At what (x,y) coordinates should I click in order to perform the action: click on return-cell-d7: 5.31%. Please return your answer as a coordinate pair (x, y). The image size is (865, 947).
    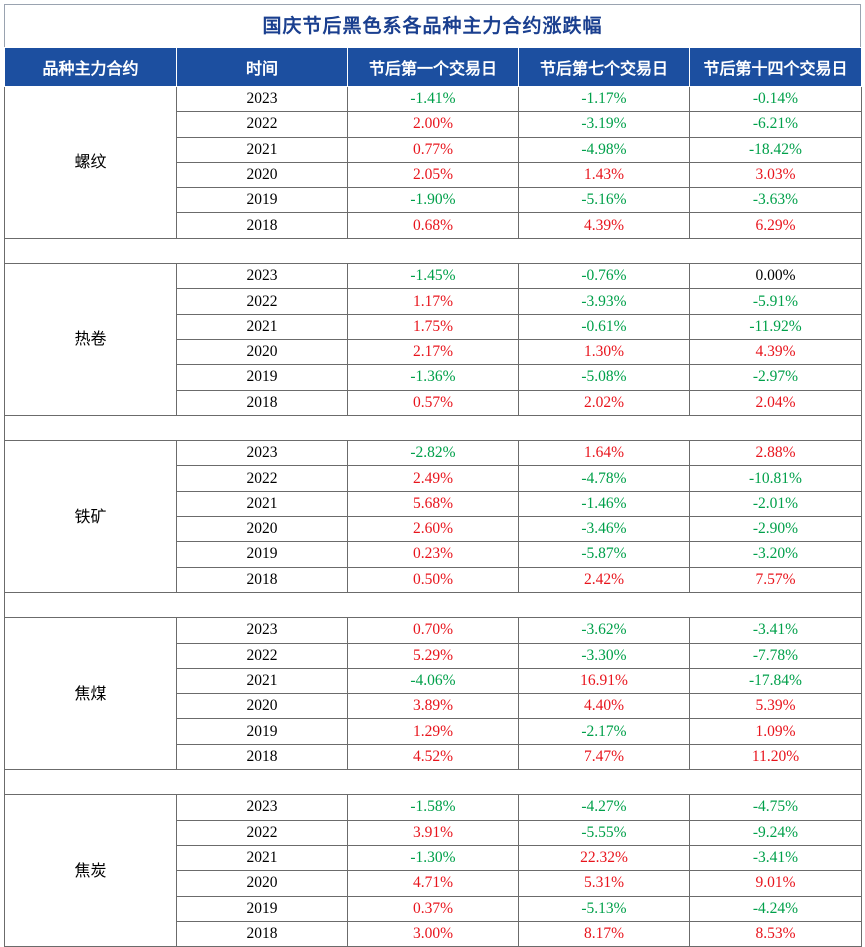
    Looking at the image, I should click on (604, 883).